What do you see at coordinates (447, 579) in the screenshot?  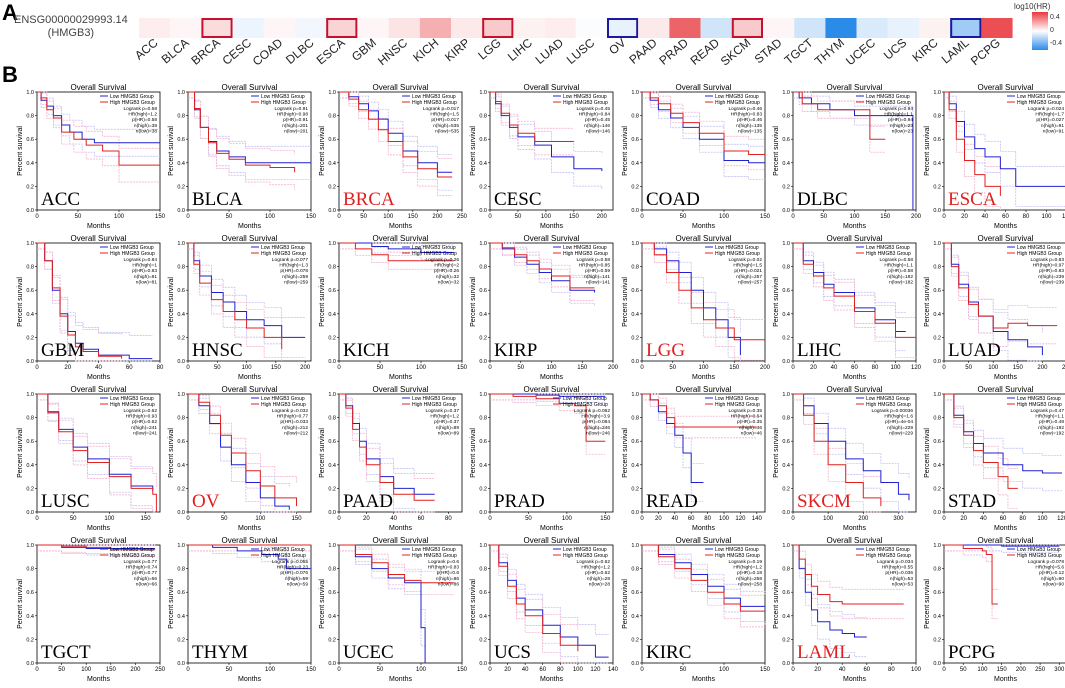 I see `km-stat: n(high)=86` at bounding box center [447, 579].